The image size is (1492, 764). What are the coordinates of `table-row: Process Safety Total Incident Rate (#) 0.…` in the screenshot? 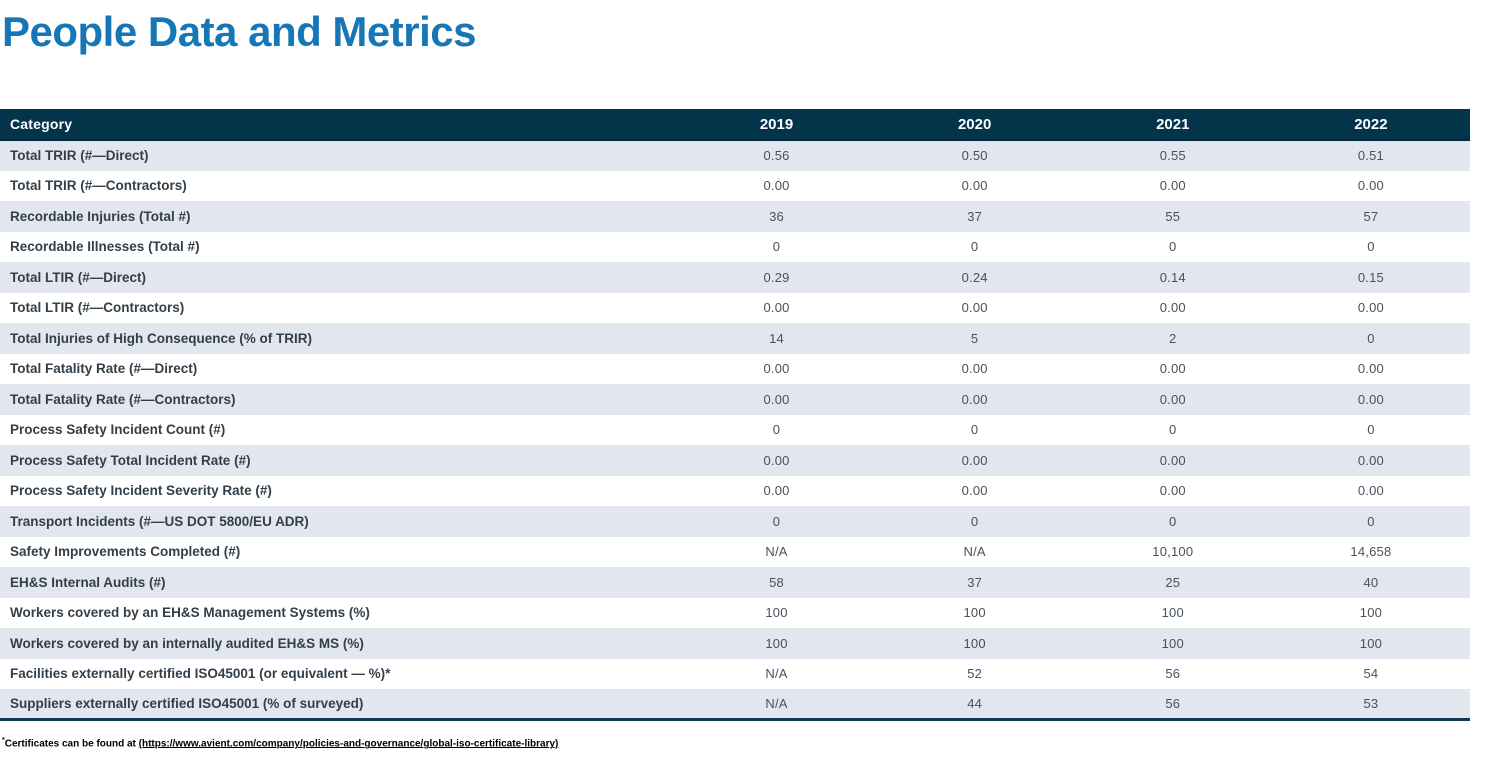 It's located at (735, 460).